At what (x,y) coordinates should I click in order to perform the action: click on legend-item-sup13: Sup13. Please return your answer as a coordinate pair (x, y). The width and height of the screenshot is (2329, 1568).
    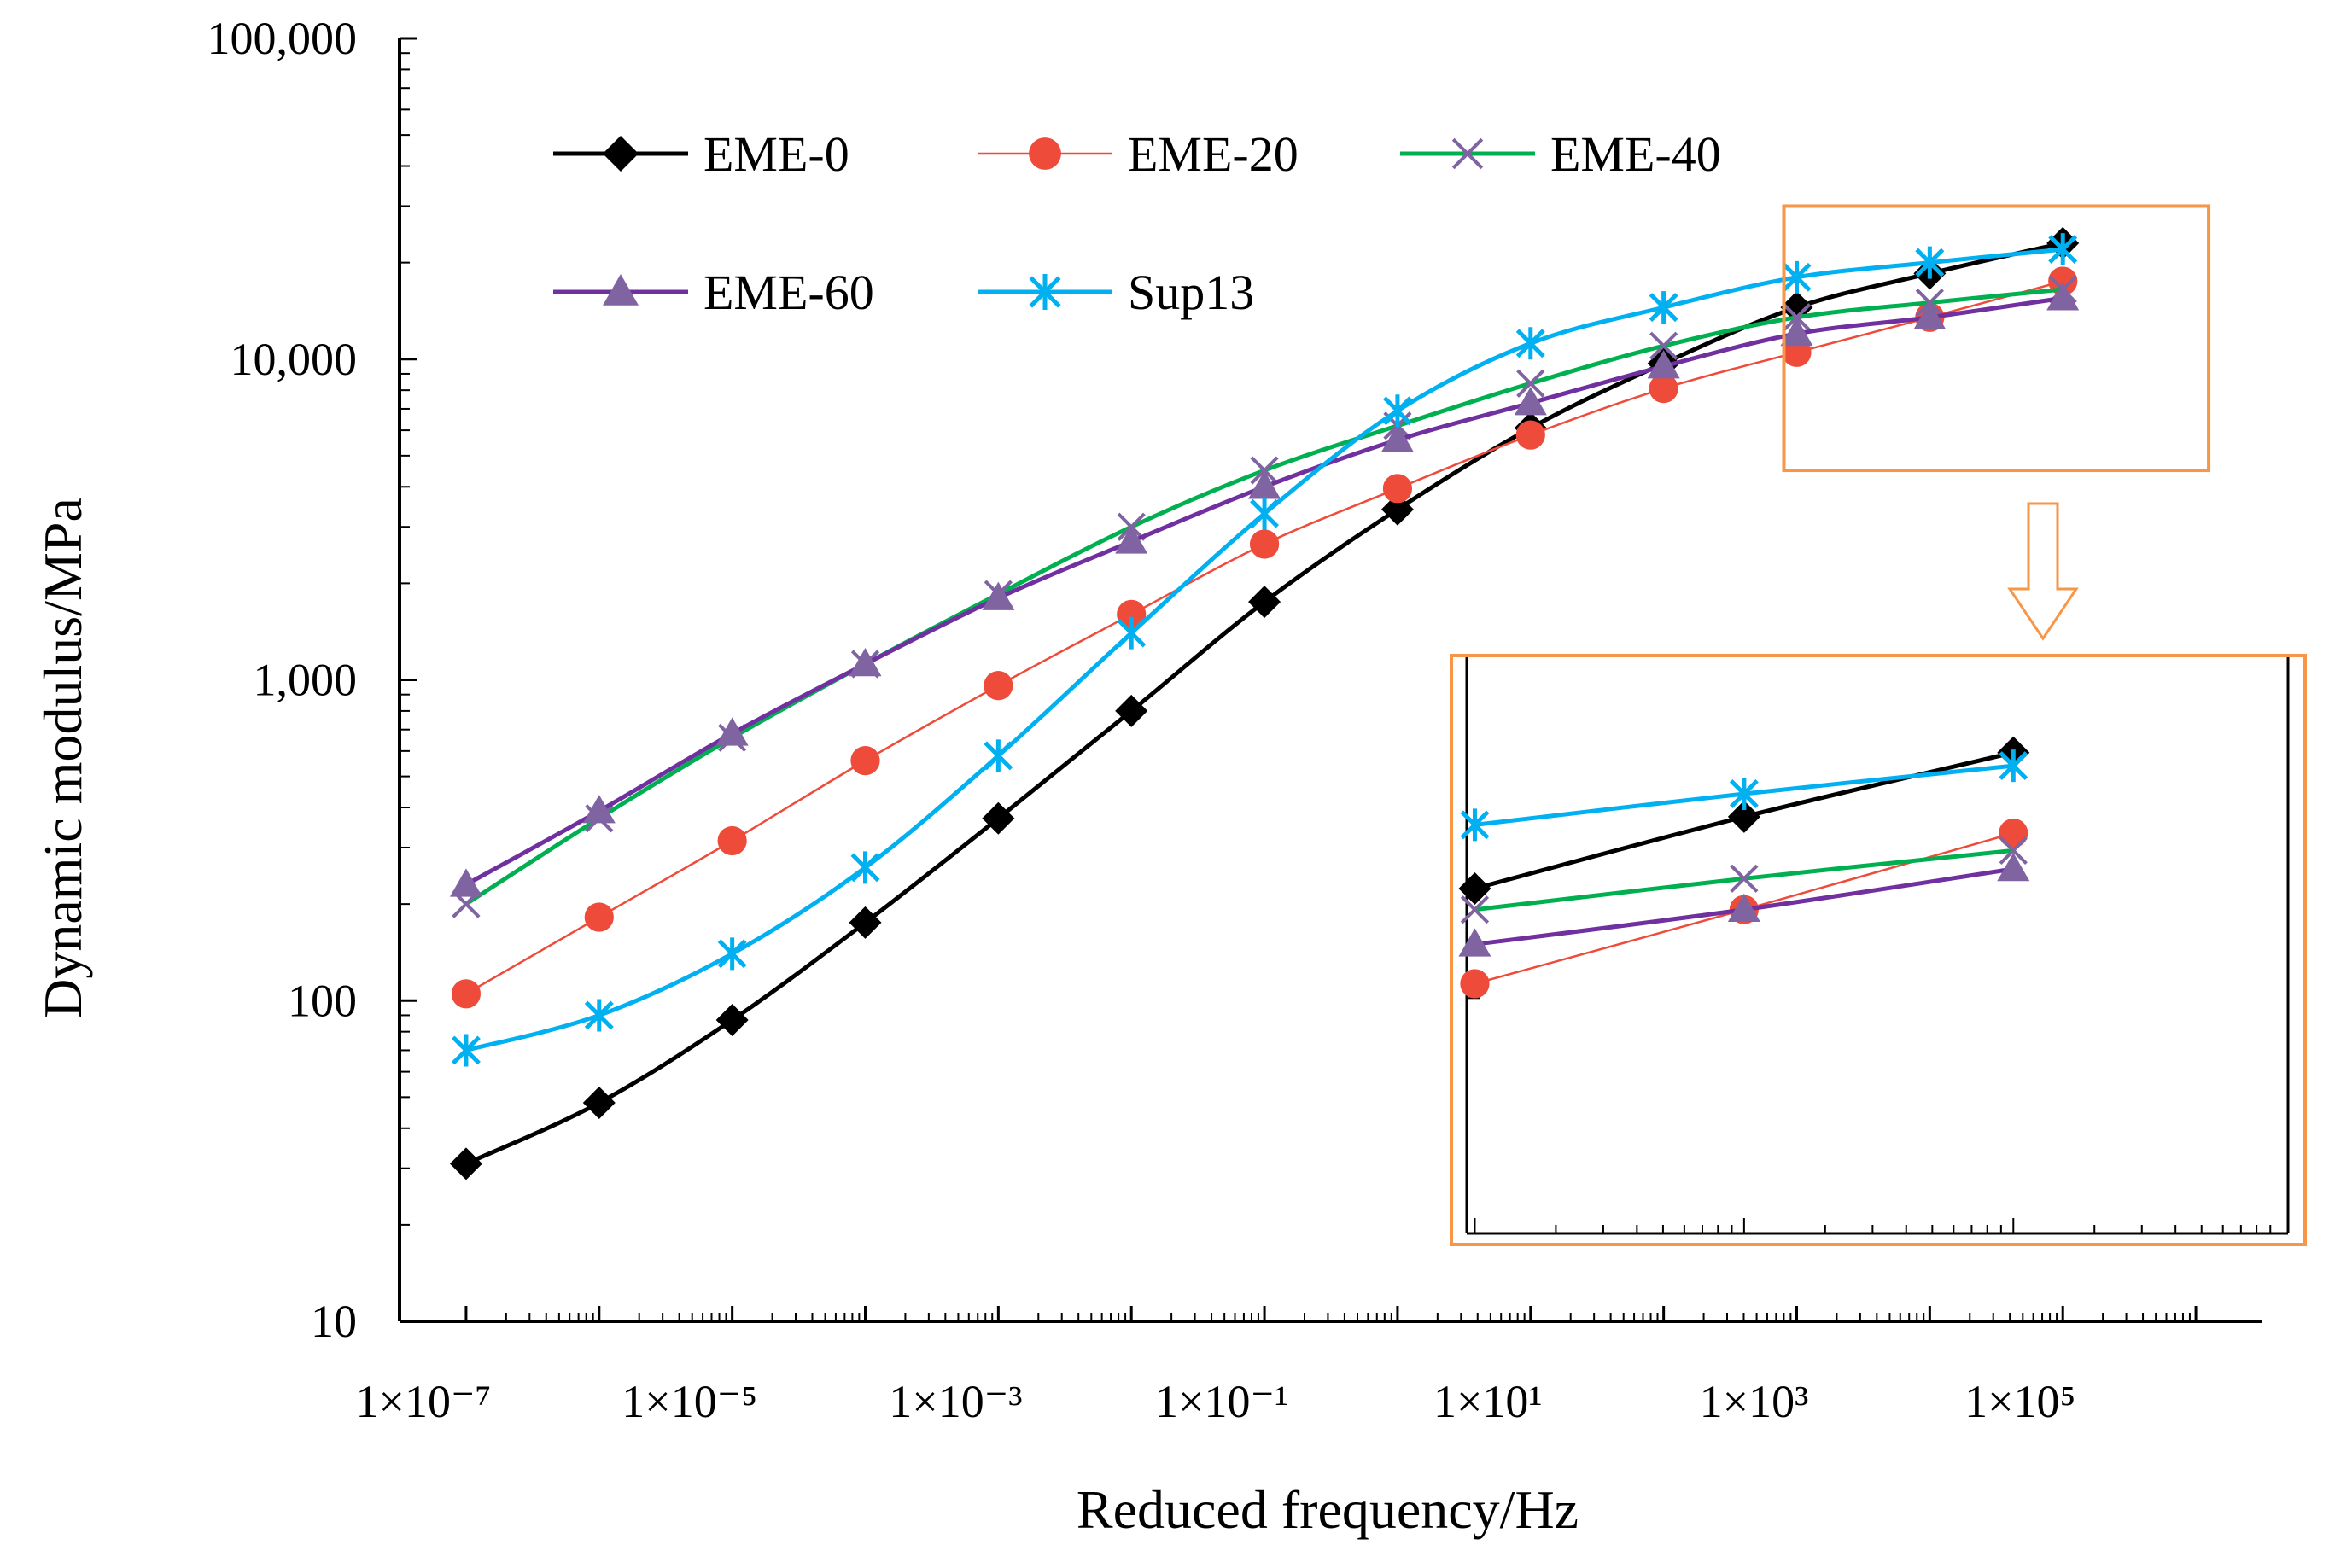
    Looking at the image, I should click on (1116, 293).